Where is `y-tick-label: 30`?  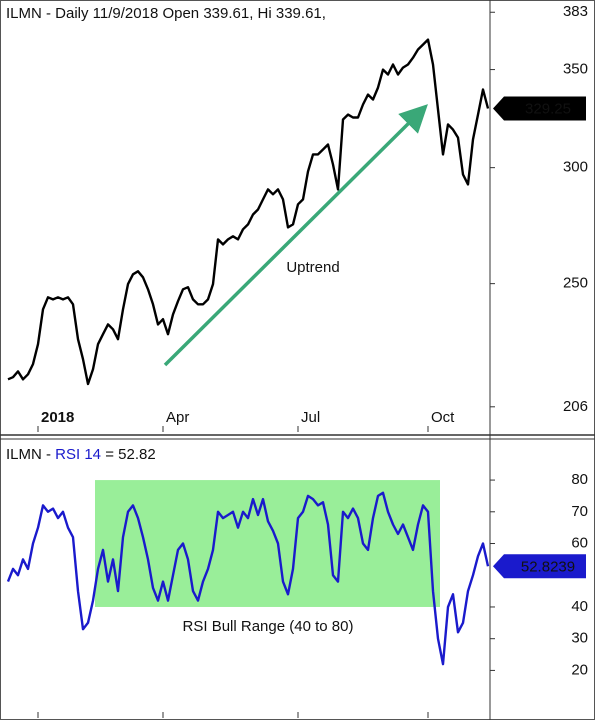 y-tick-label: 30 is located at coordinates (579, 638).